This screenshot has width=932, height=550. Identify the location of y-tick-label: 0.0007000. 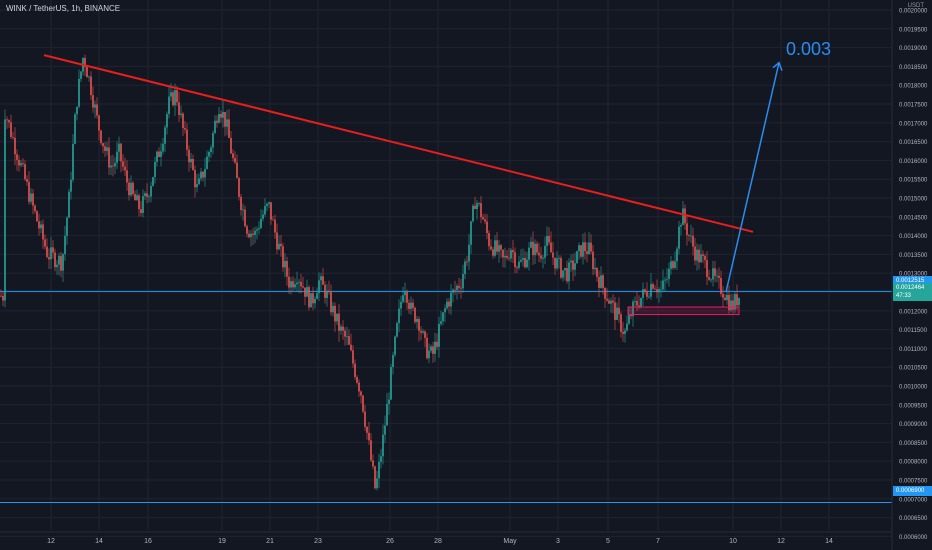
(913, 500).